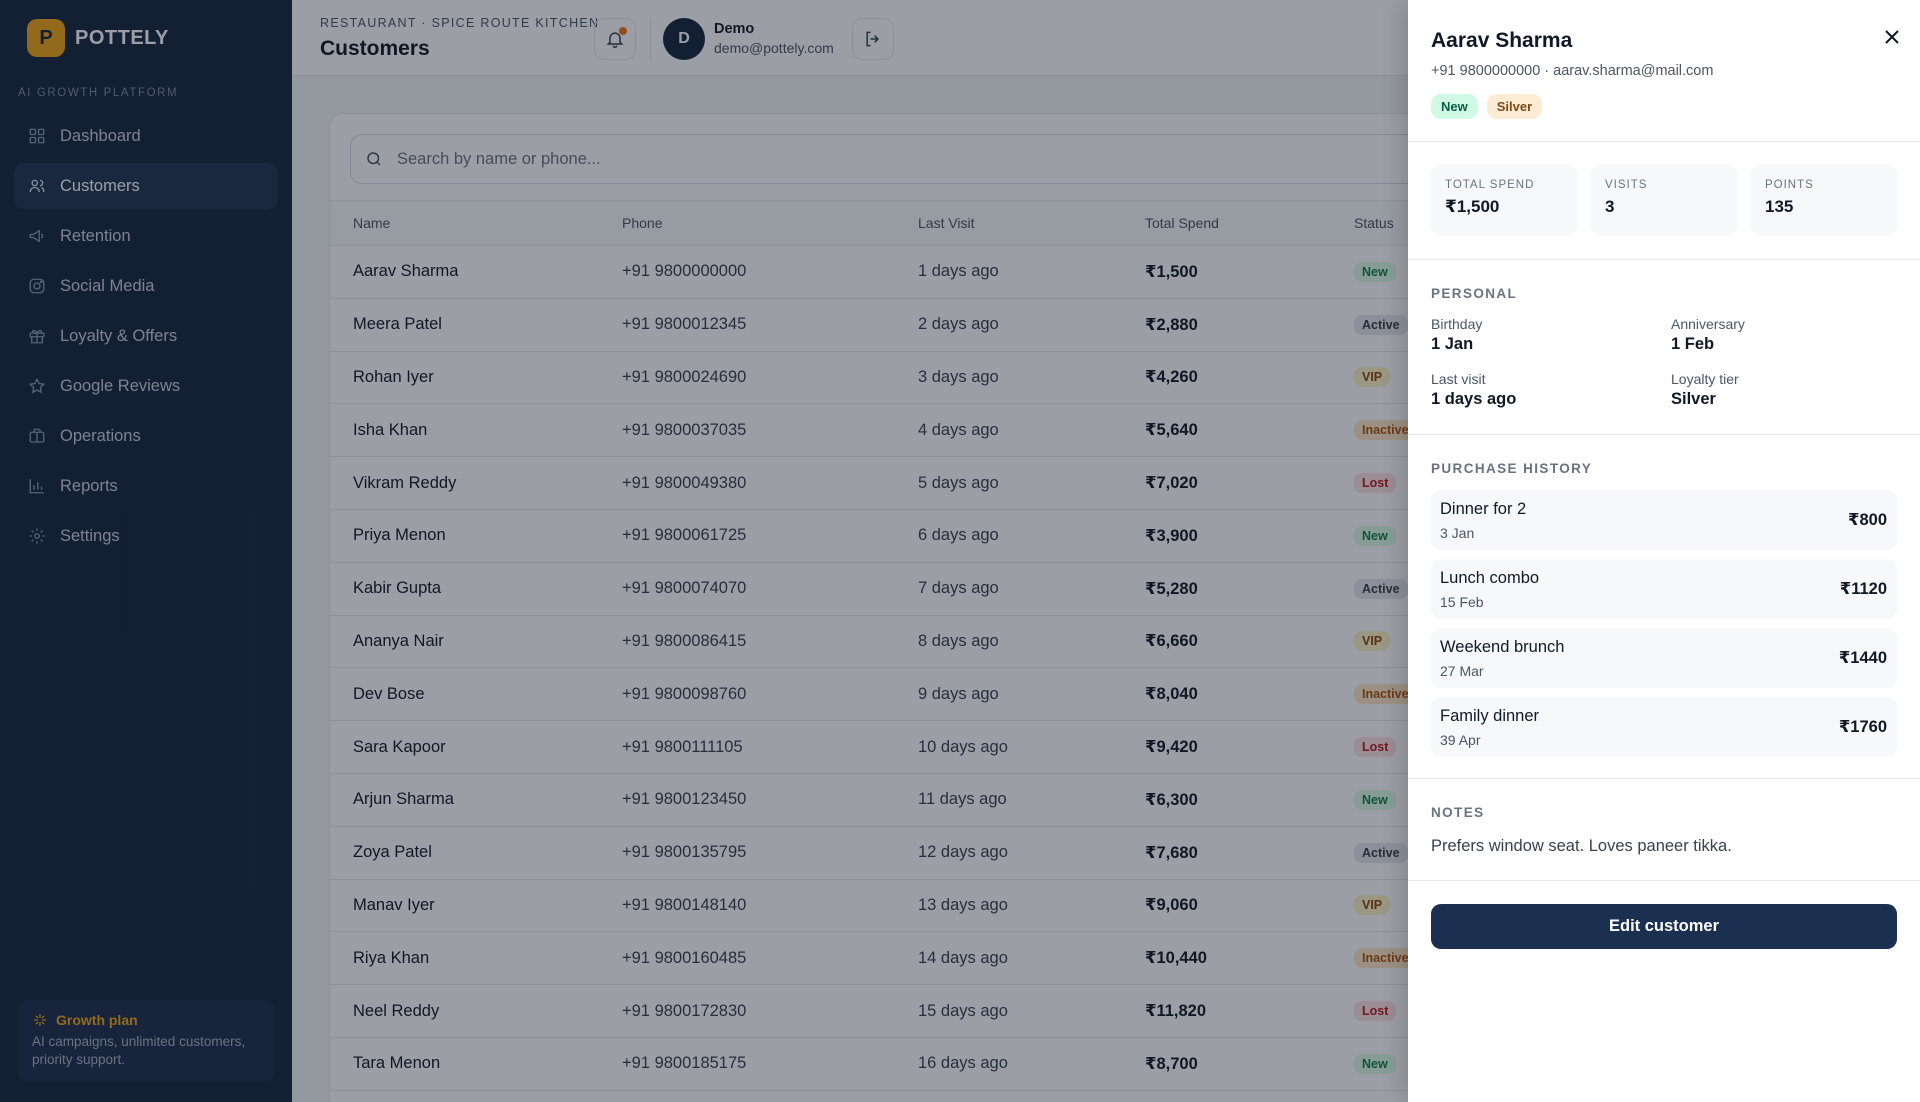  Describe the element at coordinates (120, 385) in the screenshot. I see `sidebar-item-label: Google Reviews` at that location.